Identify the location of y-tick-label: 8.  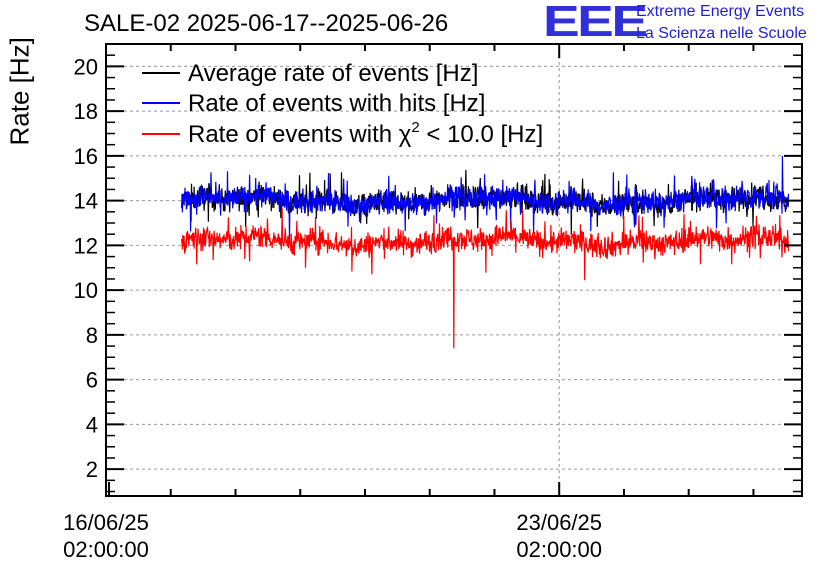
(92, 335).